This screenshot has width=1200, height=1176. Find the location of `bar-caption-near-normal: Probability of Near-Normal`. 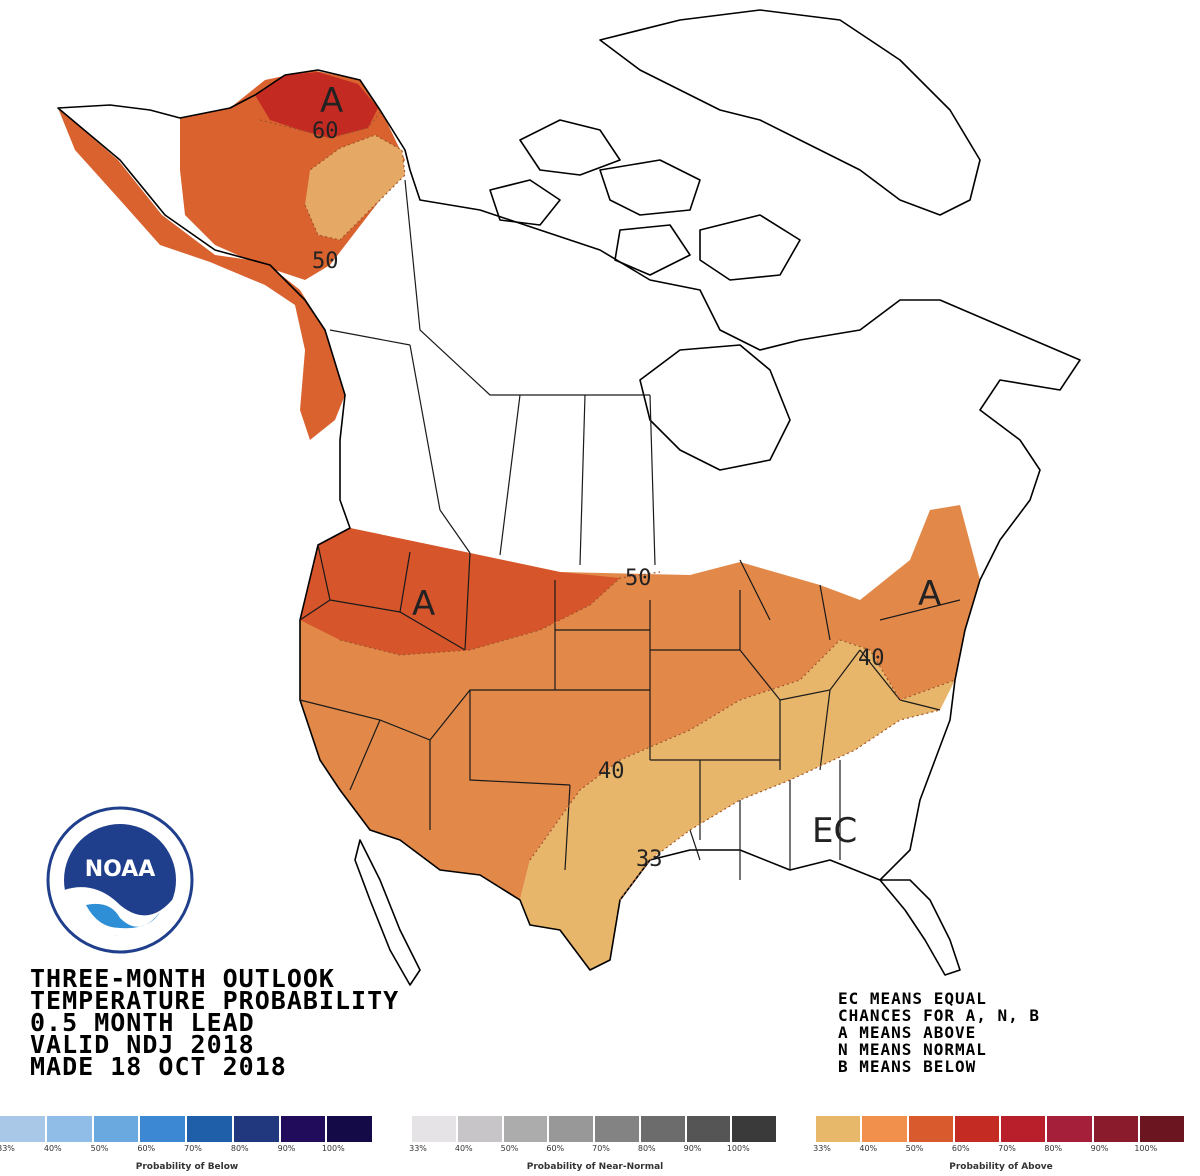

bar-caption-near-normal: Probability of Near-Normal is located at coordinates (595, 1167).